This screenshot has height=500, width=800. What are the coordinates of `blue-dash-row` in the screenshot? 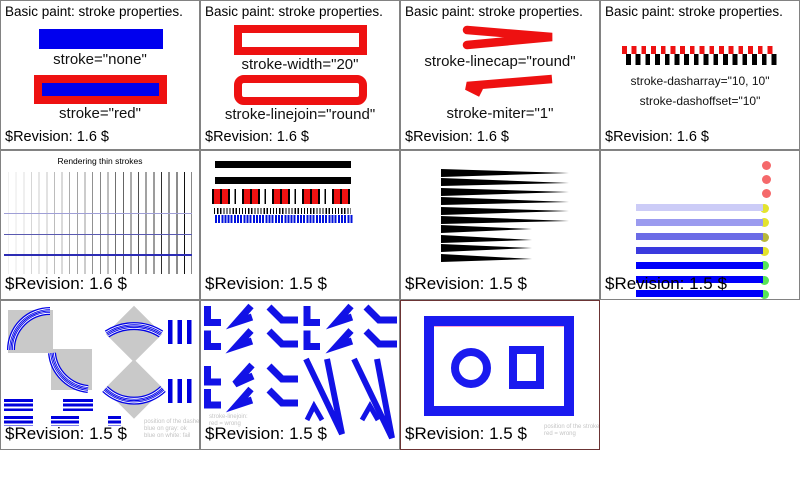 It's located at (284, 219).